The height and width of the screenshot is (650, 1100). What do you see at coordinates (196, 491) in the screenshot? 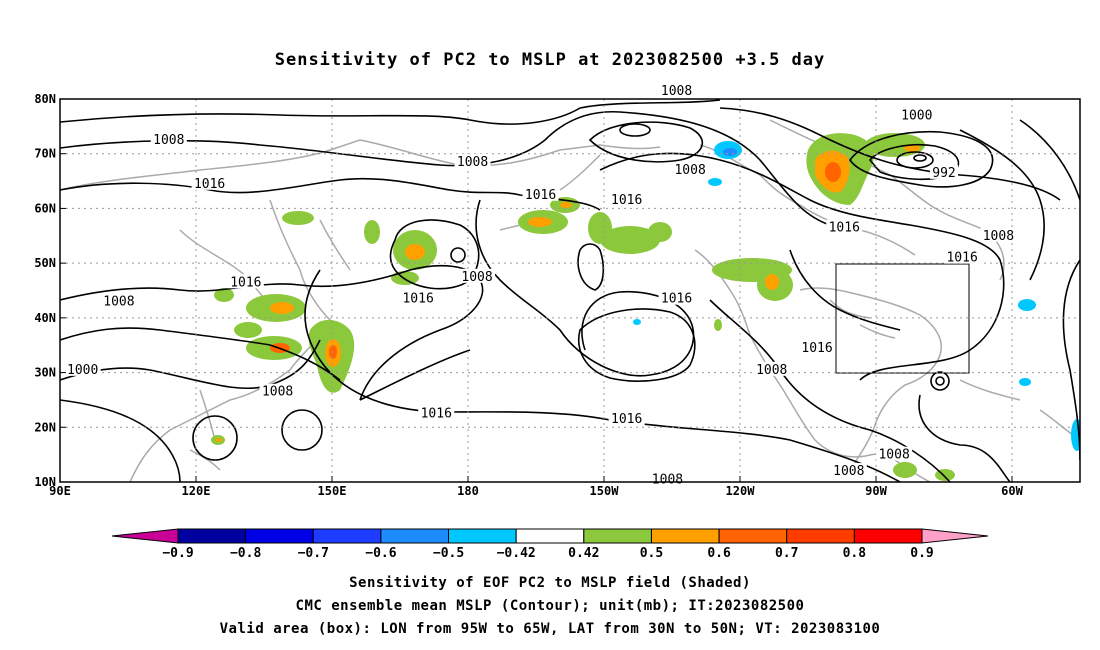
I see `x-tick-label: 120E` at bounding box center [196, 491].